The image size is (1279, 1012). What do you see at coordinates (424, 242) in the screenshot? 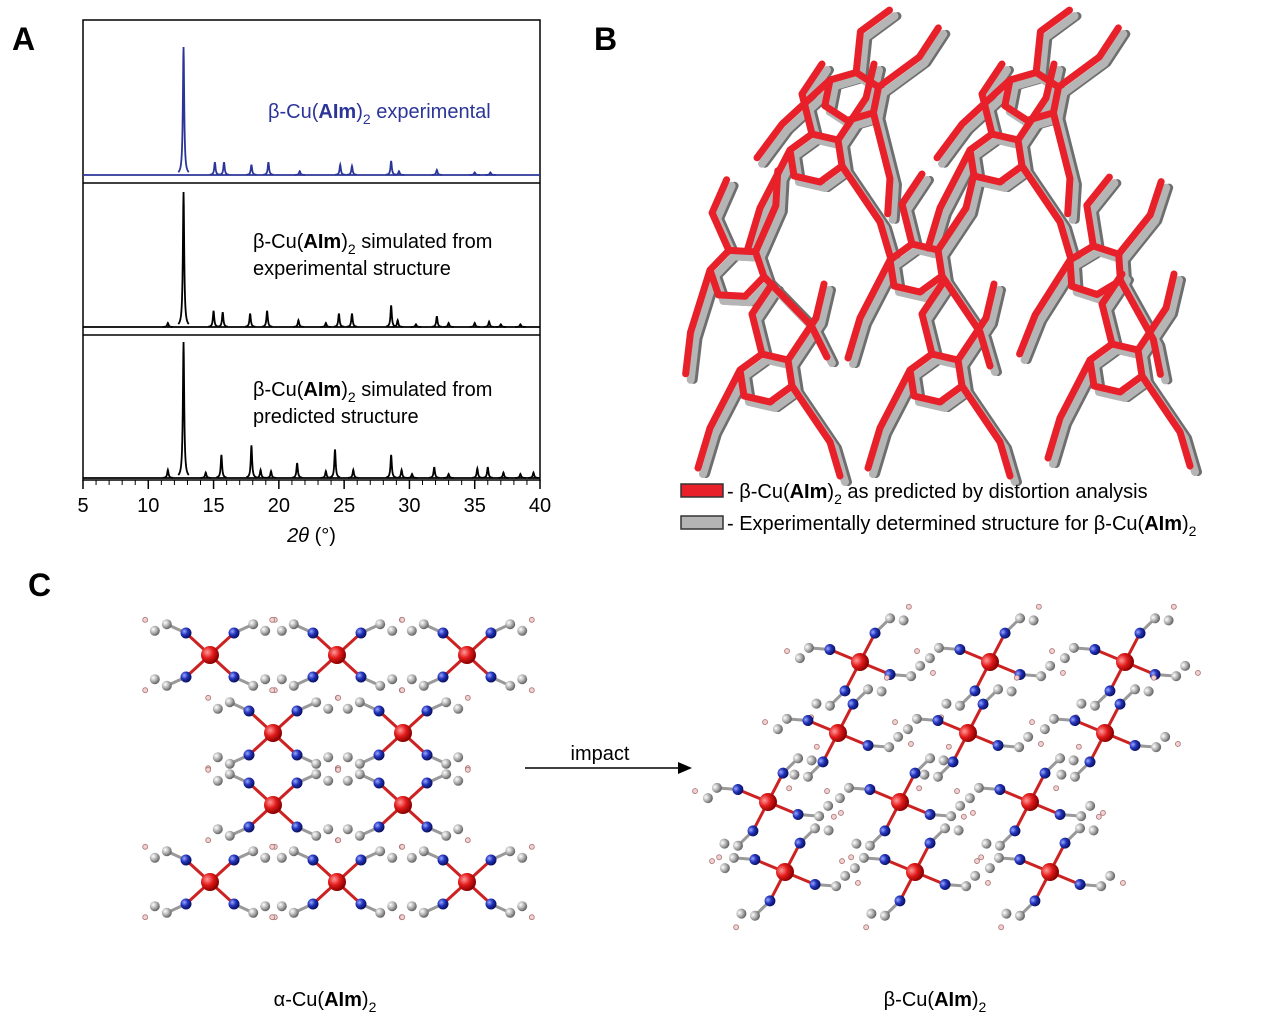
I see `text-run: simulated from` at bounding box center [424, 242].